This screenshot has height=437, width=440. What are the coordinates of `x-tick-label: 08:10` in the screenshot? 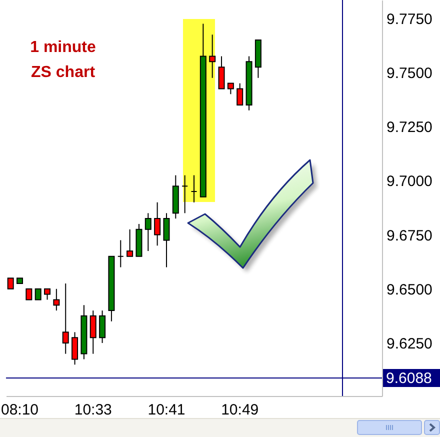 It's located at (19, 410).